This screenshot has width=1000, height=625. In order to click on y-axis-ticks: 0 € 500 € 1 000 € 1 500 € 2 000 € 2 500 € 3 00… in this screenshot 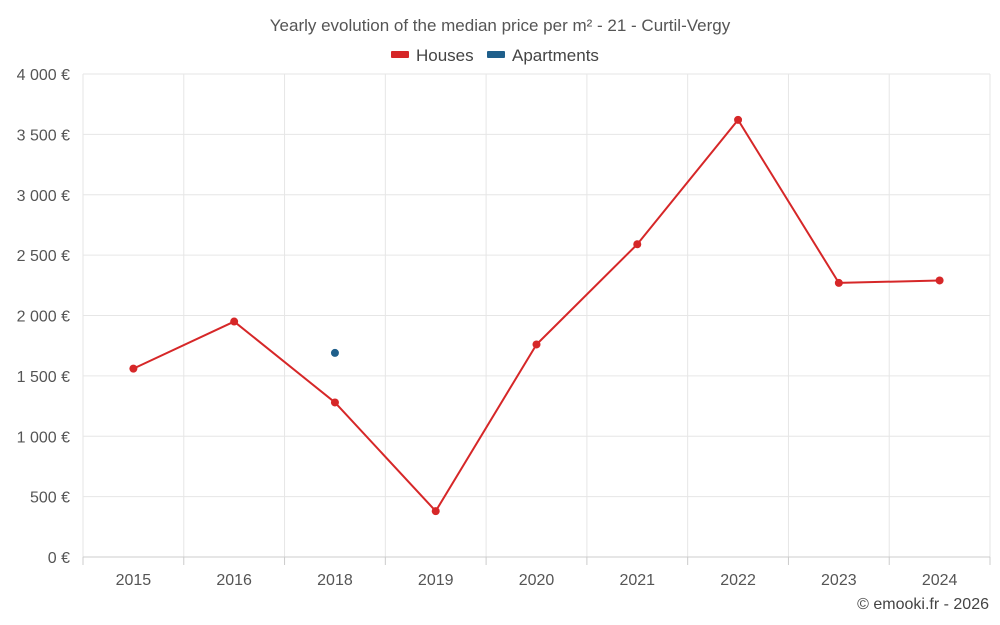, I will do `click(43, 317)`.